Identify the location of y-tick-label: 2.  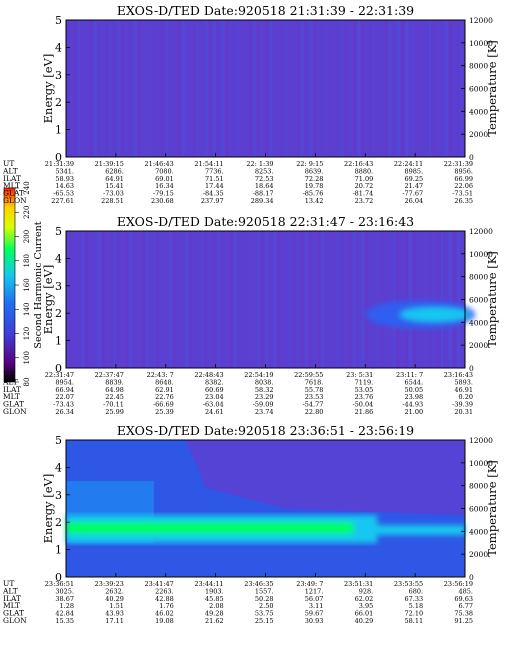
(58, 313).